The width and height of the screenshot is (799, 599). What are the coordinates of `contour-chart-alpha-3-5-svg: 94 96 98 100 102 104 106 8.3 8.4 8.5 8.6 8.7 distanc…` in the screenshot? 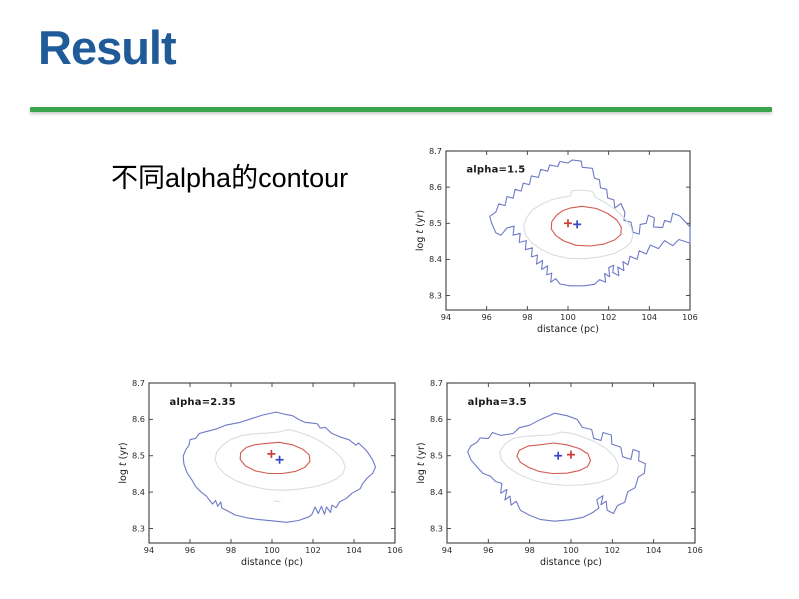 It's located at (559, 473).